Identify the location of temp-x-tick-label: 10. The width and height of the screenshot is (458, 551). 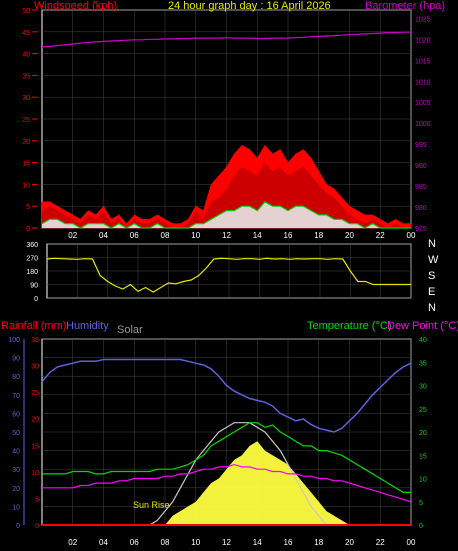
(195, 542).